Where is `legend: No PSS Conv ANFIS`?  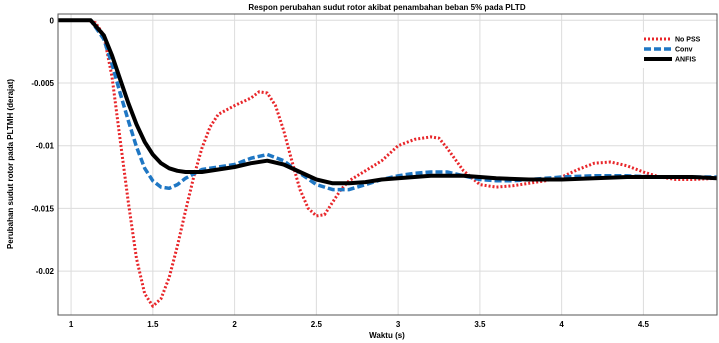 legend: No PSS Conv ANFIS is located at coordinates (674, 50).